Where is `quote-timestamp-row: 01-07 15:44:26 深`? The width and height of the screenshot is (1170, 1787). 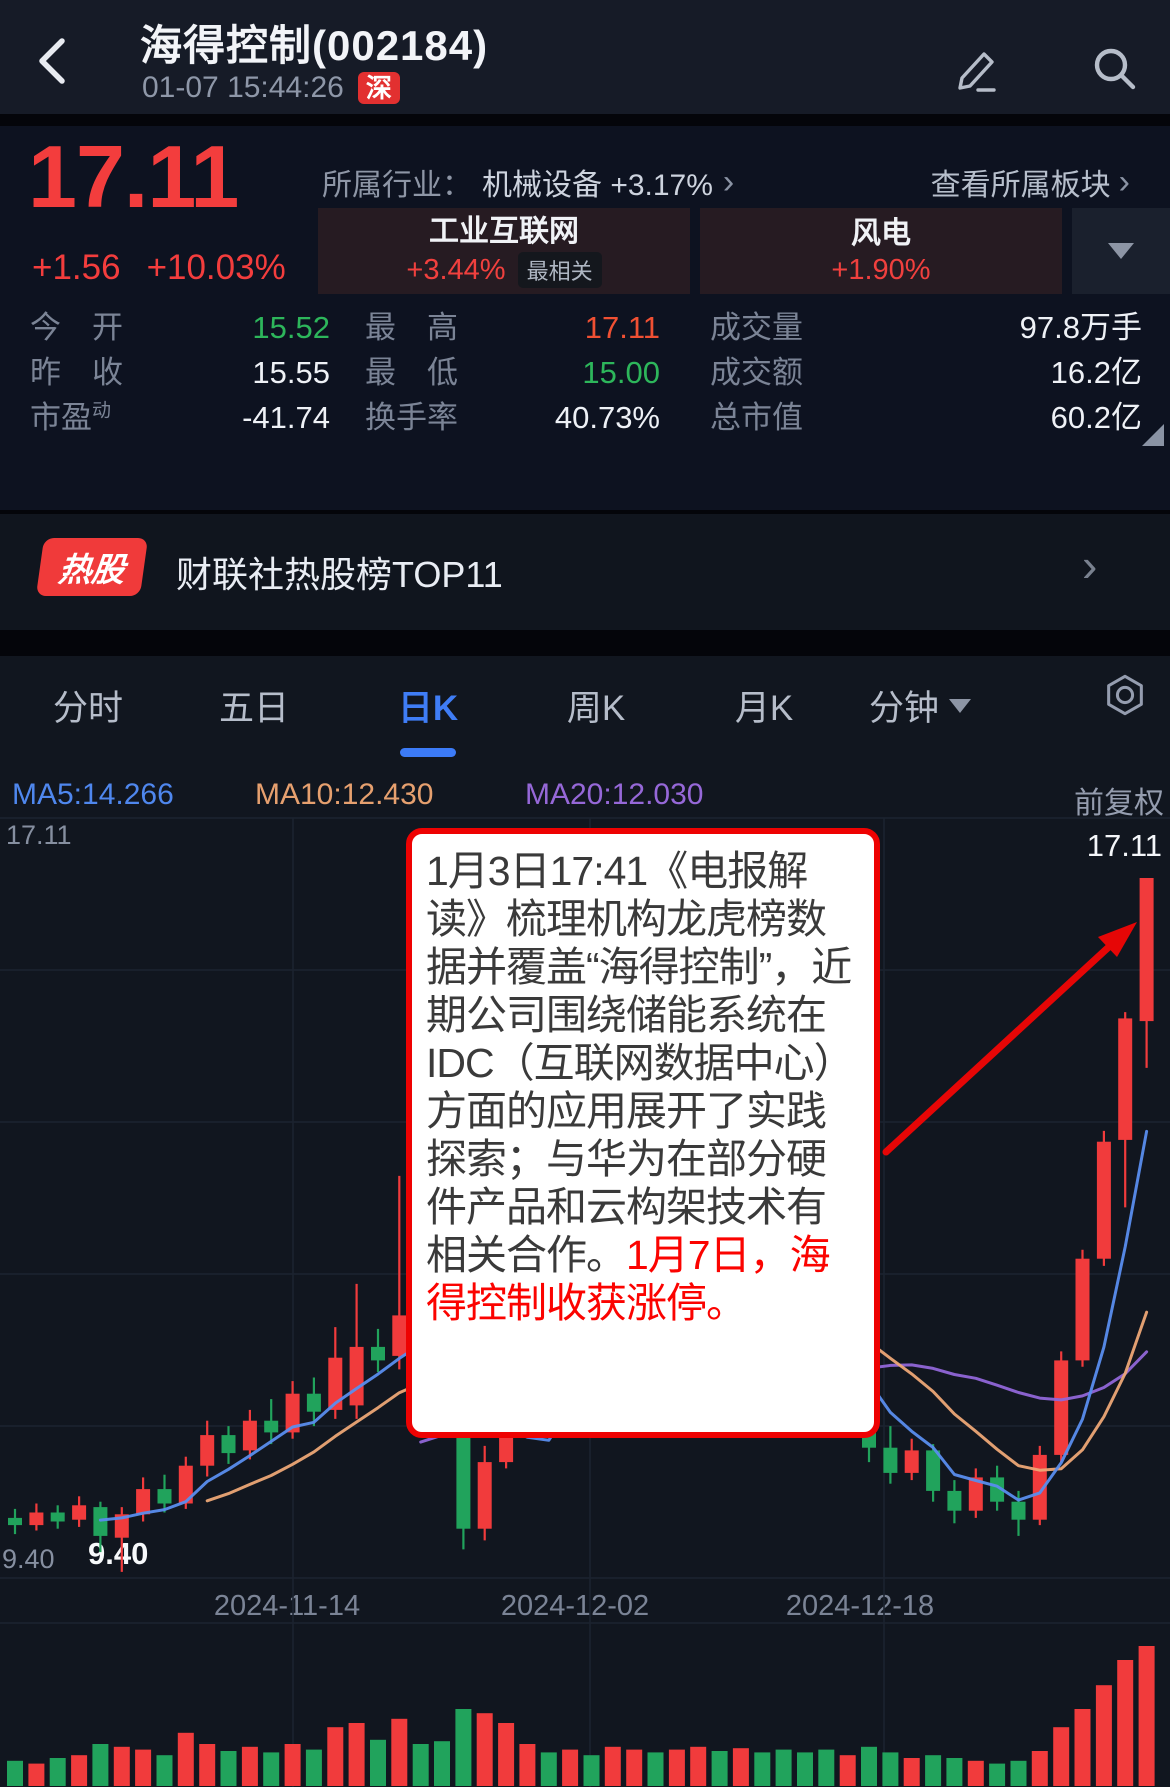
quote-timestamp-row: 01-07 15:44:26 深 is located at coordinates (271, 88).